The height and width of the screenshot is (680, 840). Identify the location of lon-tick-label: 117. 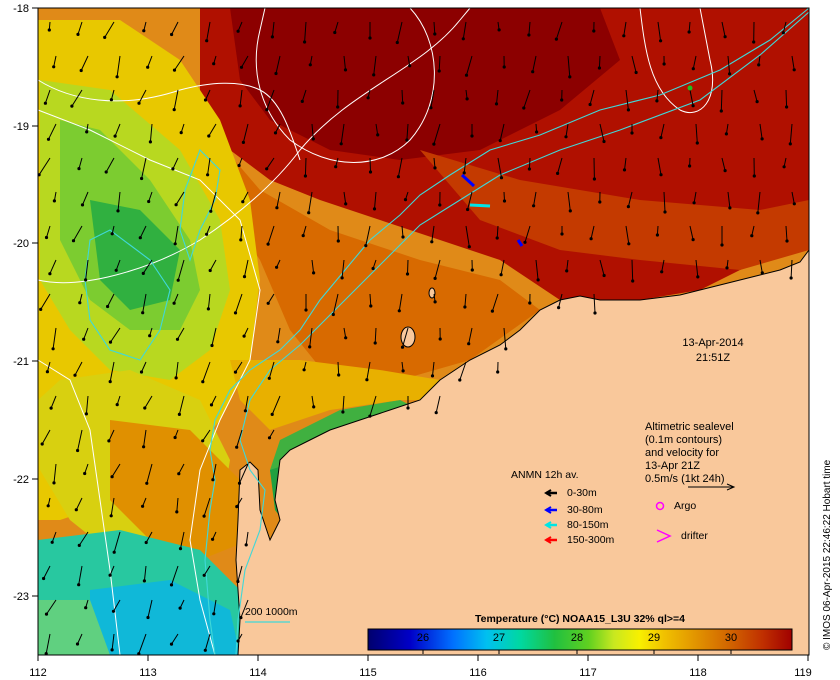
(588, 673).